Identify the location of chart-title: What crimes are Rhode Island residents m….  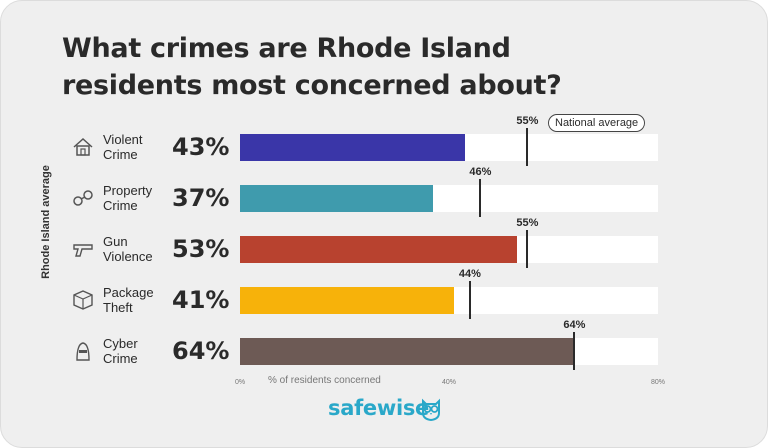
(312, 67).